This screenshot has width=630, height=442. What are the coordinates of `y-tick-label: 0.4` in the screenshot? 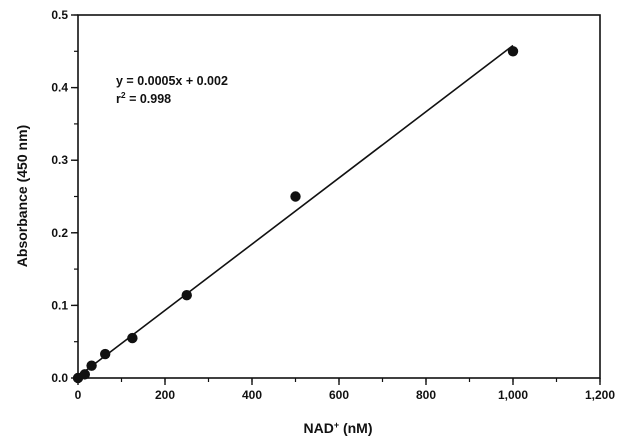 It's located at (59, 88).